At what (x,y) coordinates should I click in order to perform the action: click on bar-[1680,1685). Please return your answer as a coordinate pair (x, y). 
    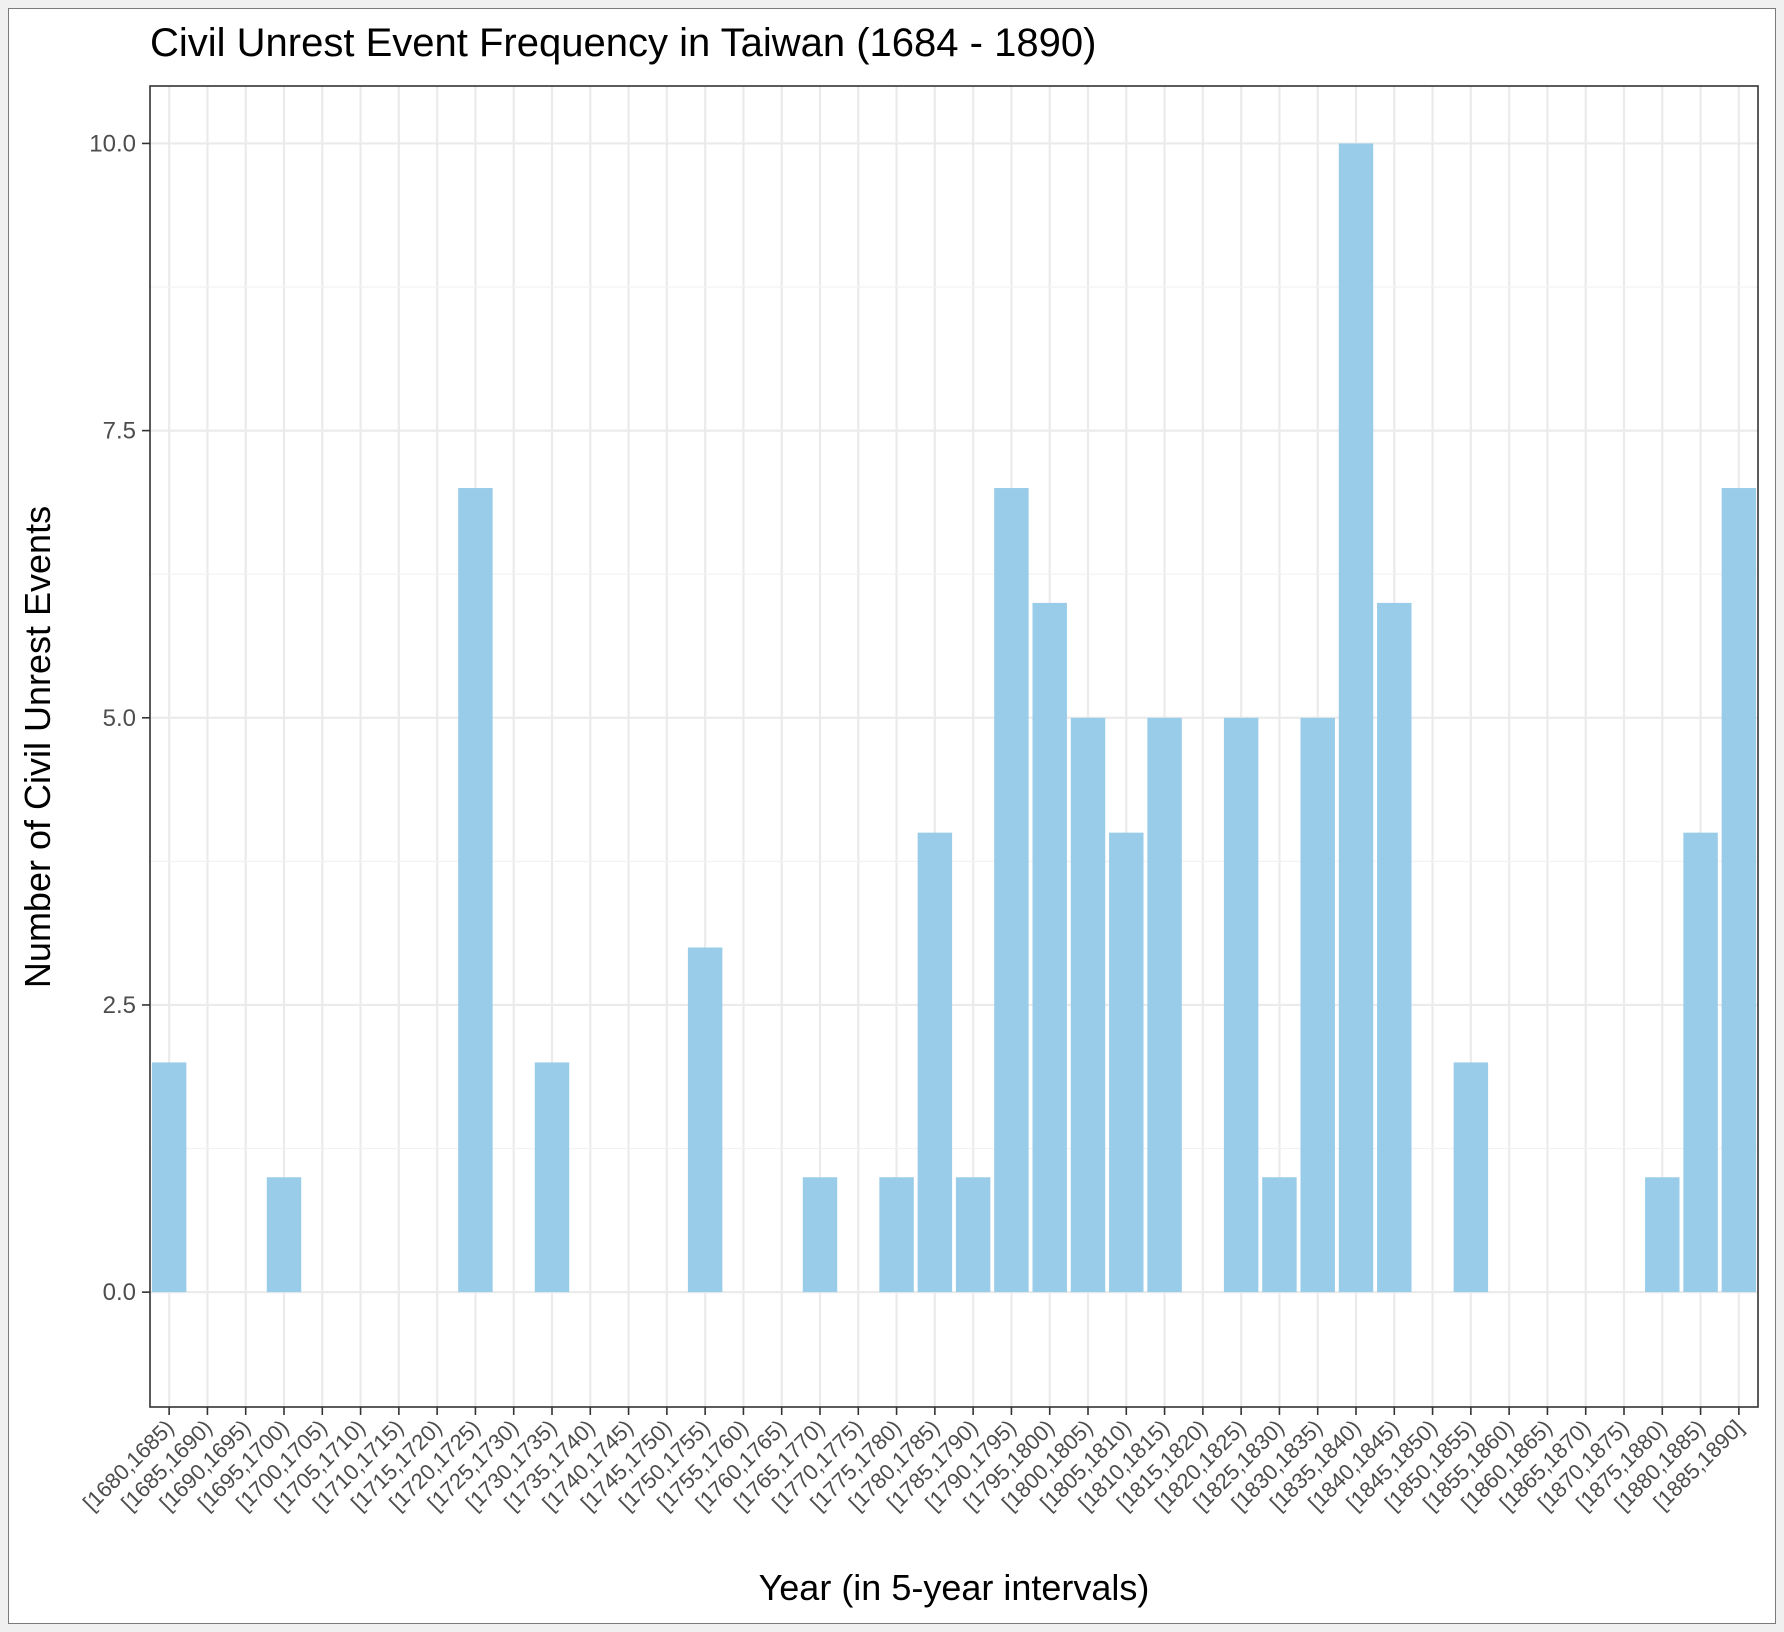
    Looking at the image, I should click on (169, 1177).